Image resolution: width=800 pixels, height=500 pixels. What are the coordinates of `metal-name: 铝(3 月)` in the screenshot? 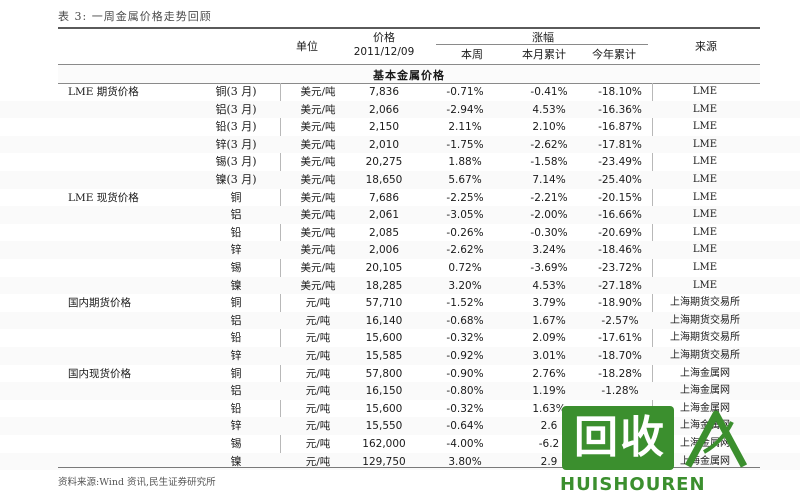 It's located at (236, 109).